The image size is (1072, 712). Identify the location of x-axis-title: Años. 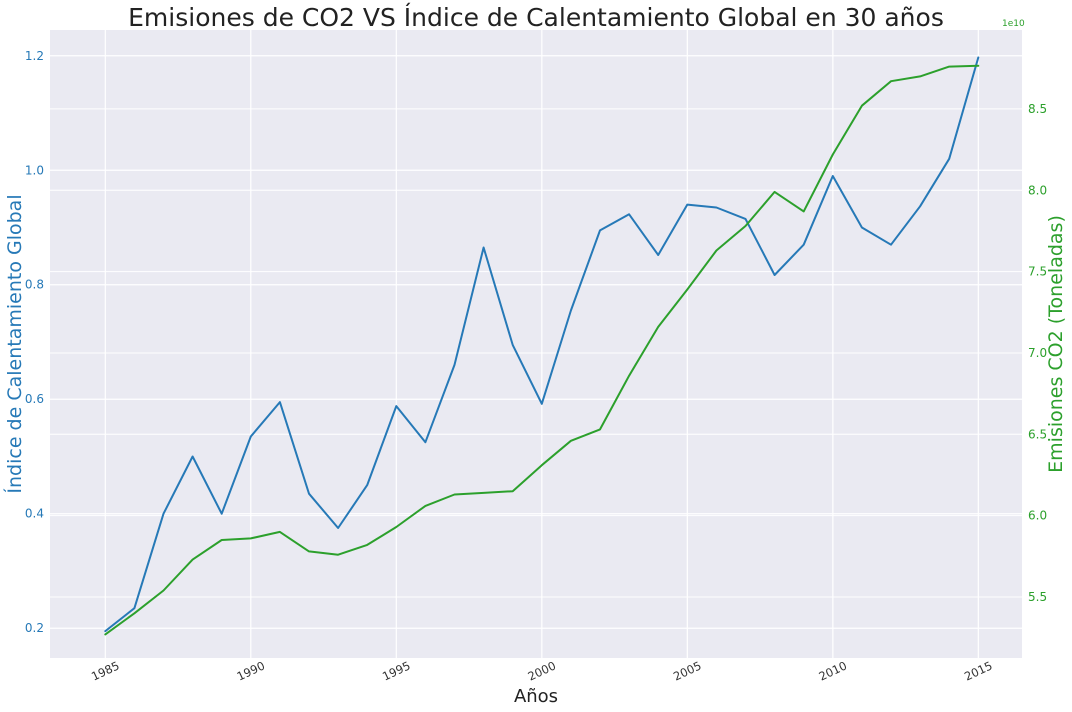
(536, 696).